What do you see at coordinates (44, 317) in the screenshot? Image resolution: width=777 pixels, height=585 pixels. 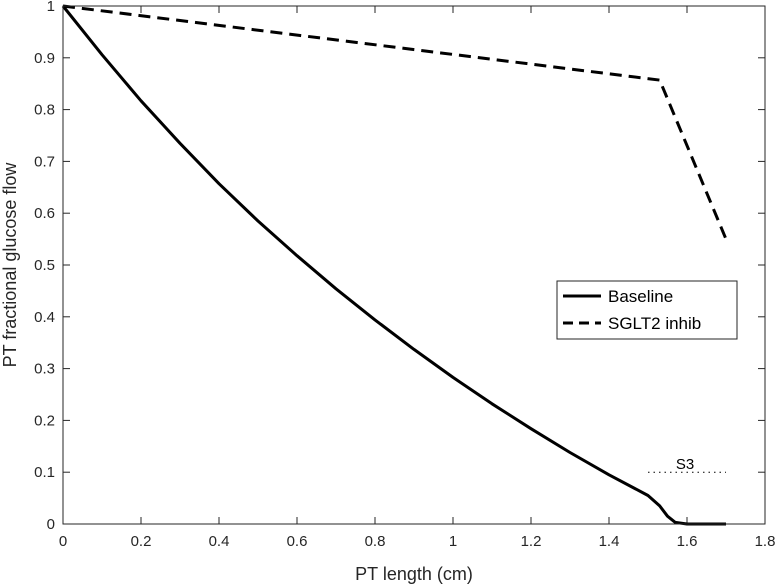 I see `y-tick-label: 0.4` at bounding box center [44, 317].